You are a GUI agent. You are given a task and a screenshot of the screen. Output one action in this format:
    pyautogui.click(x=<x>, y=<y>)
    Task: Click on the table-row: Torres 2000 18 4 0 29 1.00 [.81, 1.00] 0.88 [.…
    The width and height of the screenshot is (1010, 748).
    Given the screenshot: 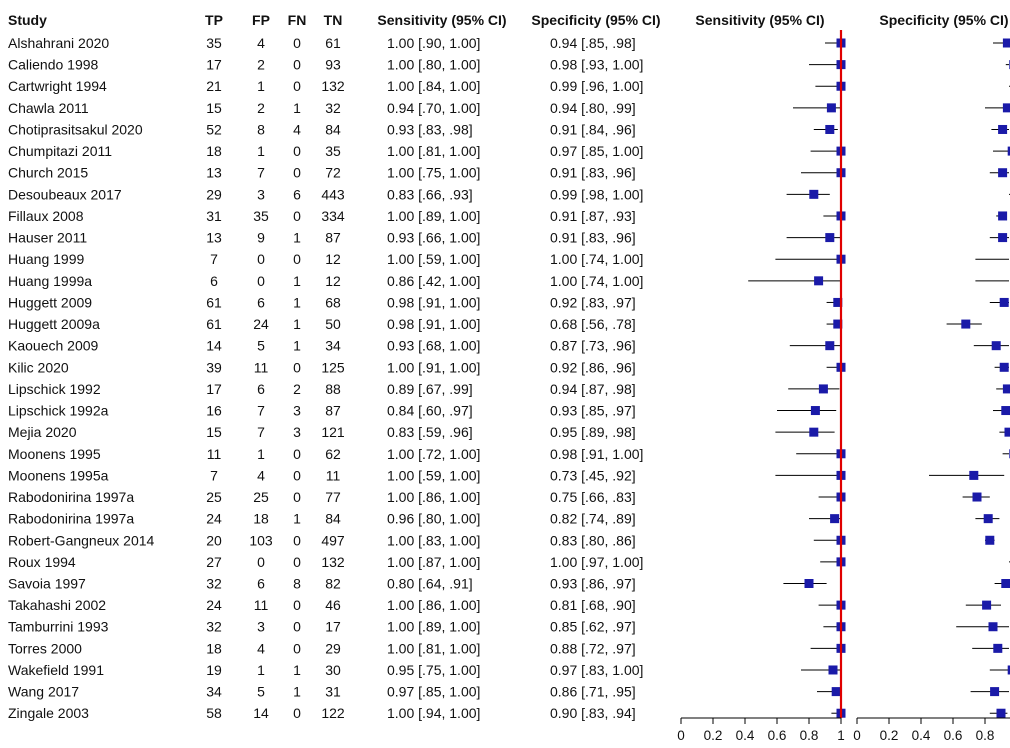 What is the action you would take?
    pyautogui.click(x=322, y=648)
    